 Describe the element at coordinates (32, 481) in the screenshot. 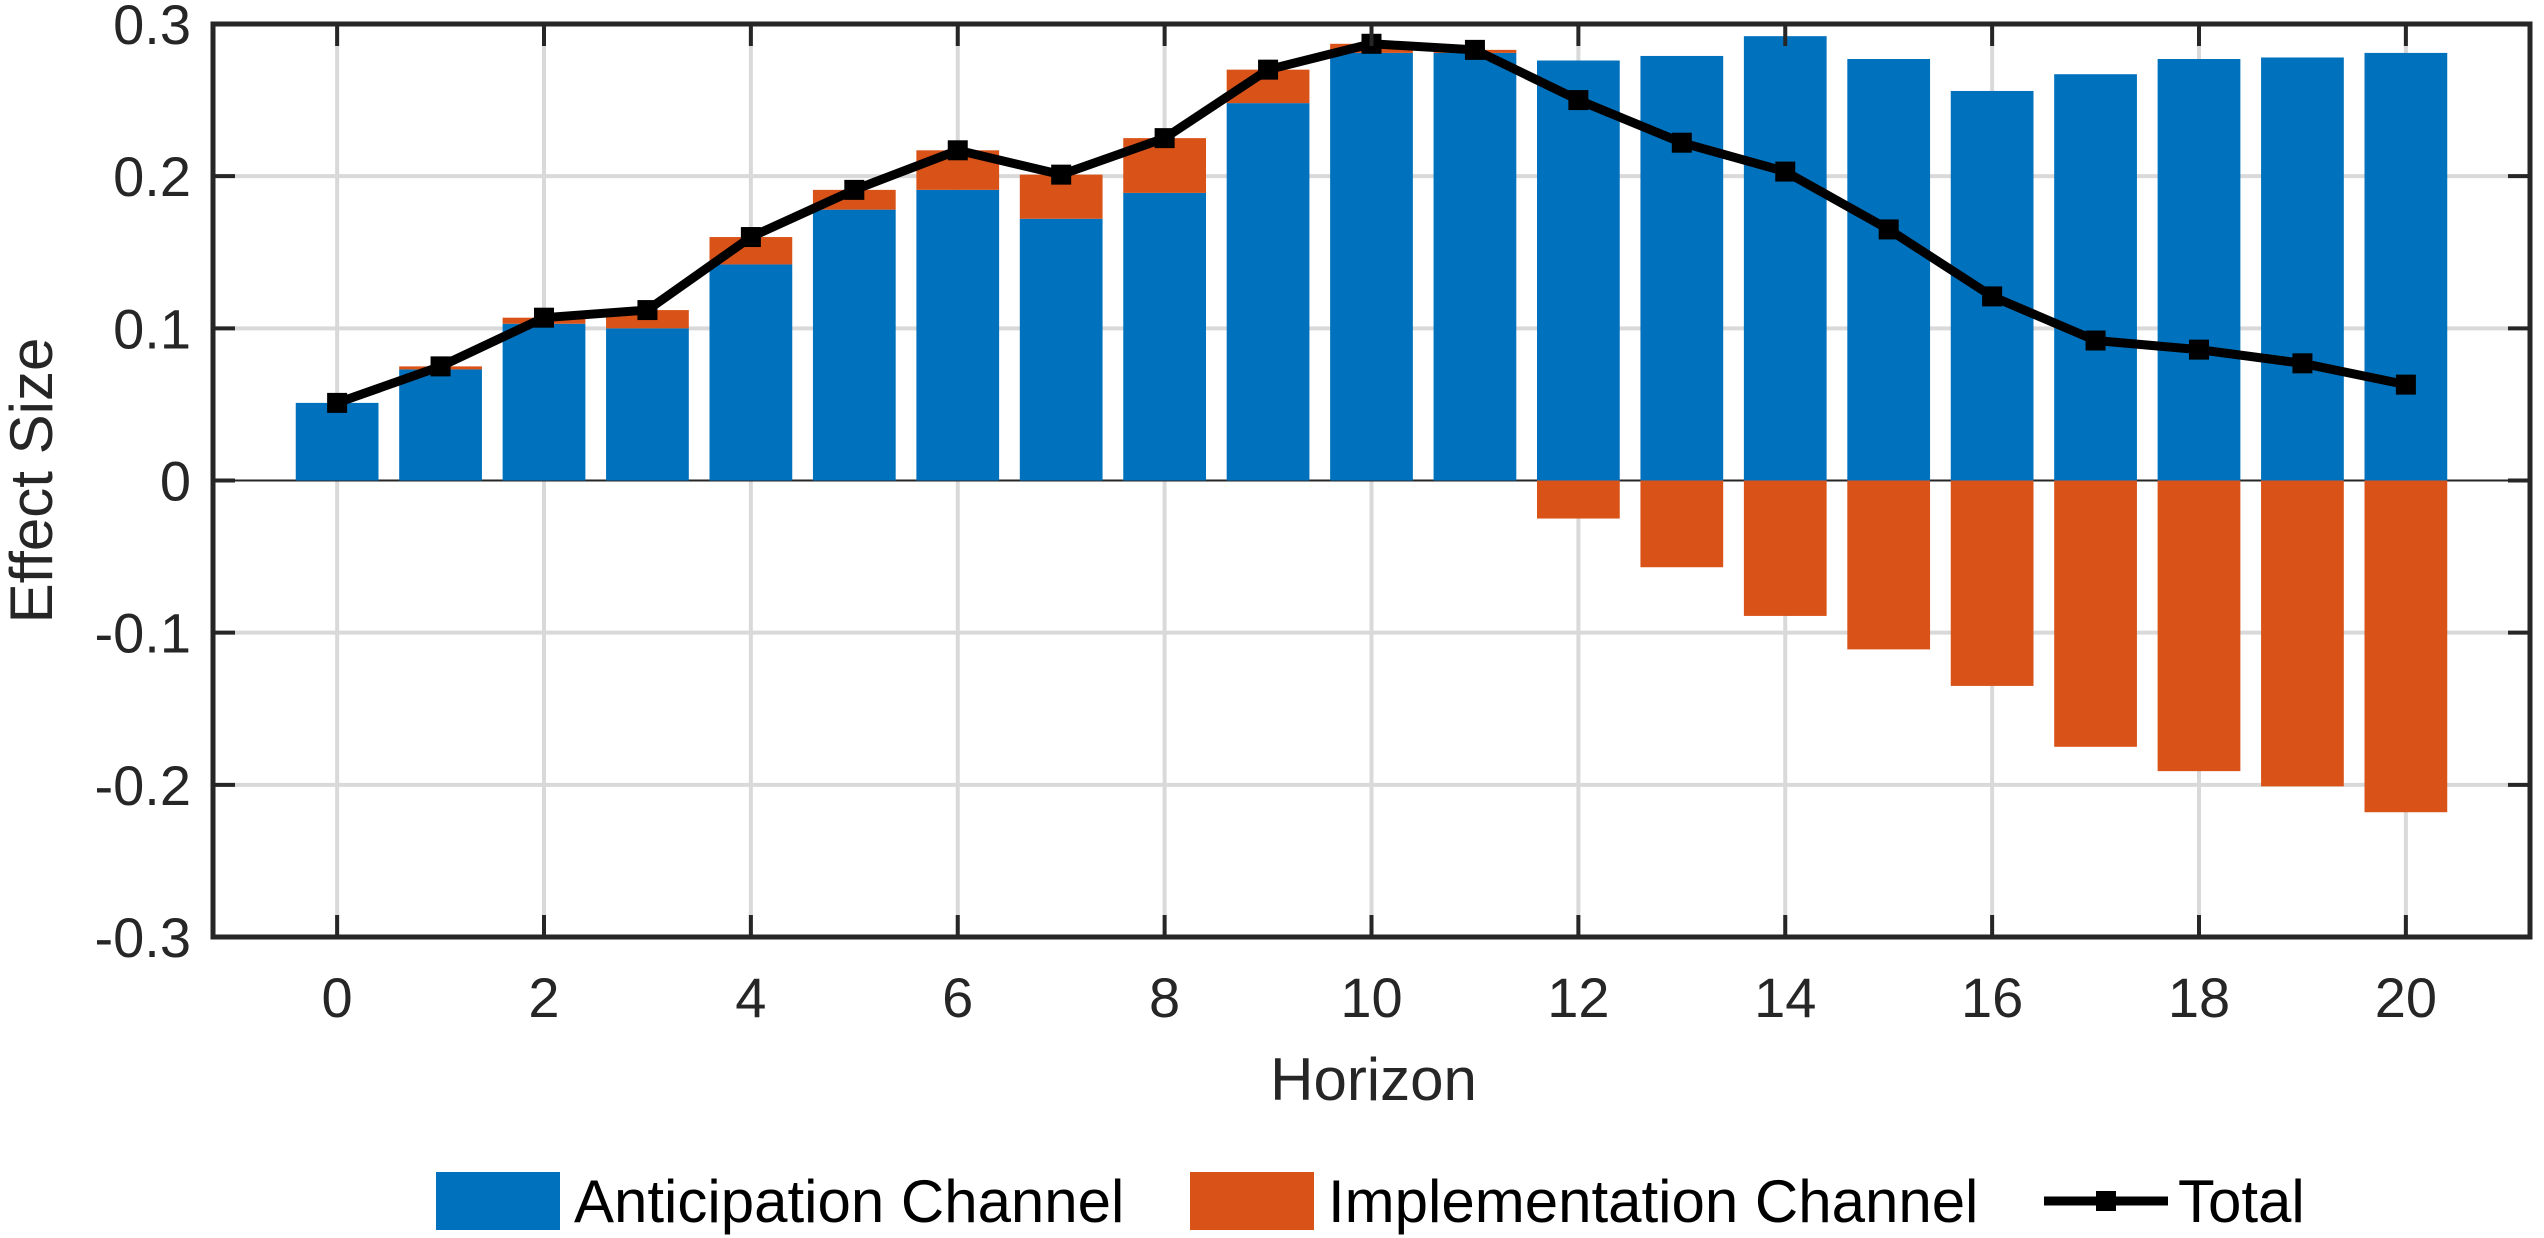

I see `y-axis-label: Effect Size` at that location.